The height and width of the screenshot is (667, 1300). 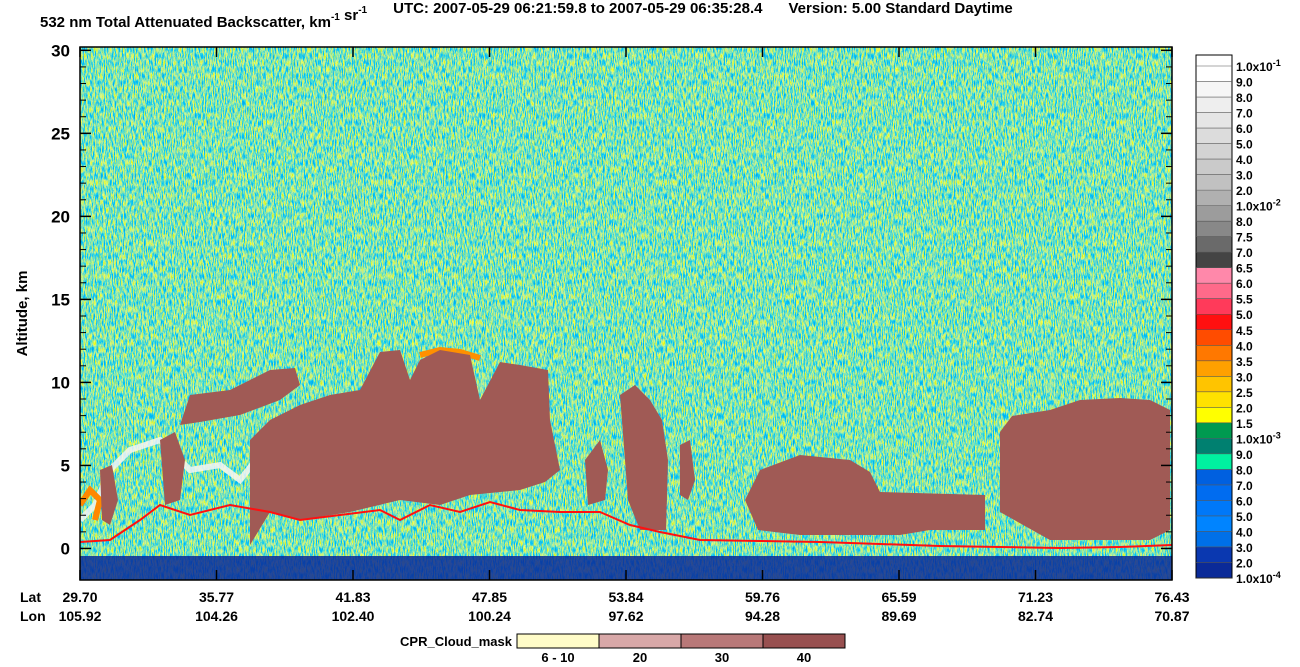 I want to click on colorbar-label-text: 2.5, so click(x=1244, y=393).